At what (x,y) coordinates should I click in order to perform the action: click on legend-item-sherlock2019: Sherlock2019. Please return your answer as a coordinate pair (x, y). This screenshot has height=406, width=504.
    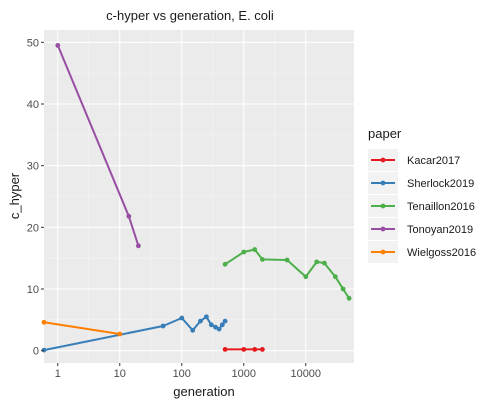
    Looking at the image, I should click on (421, 183).